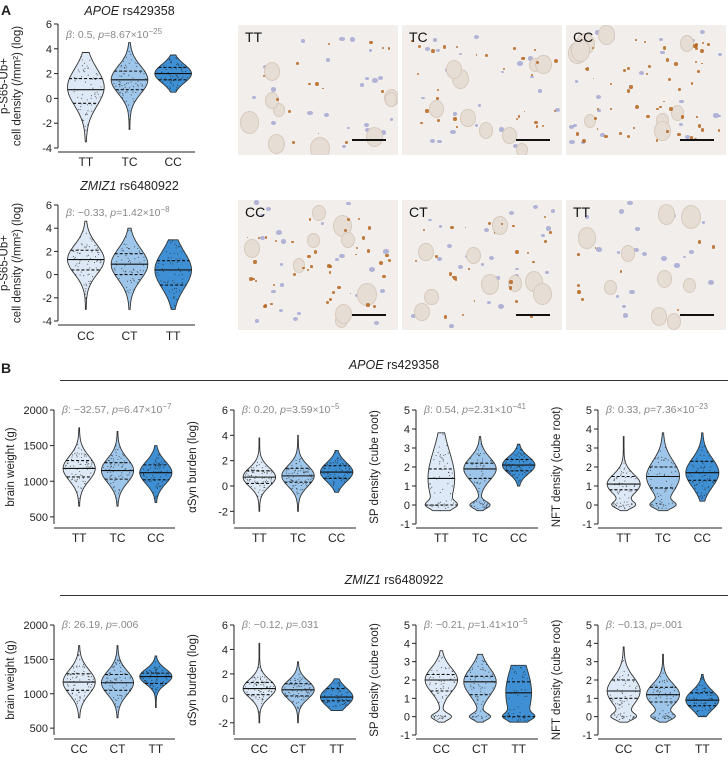 Image resolution: width=728 pixels, height=765 pixels. I want to click on x-tick-label: CC, so click(519, 538).